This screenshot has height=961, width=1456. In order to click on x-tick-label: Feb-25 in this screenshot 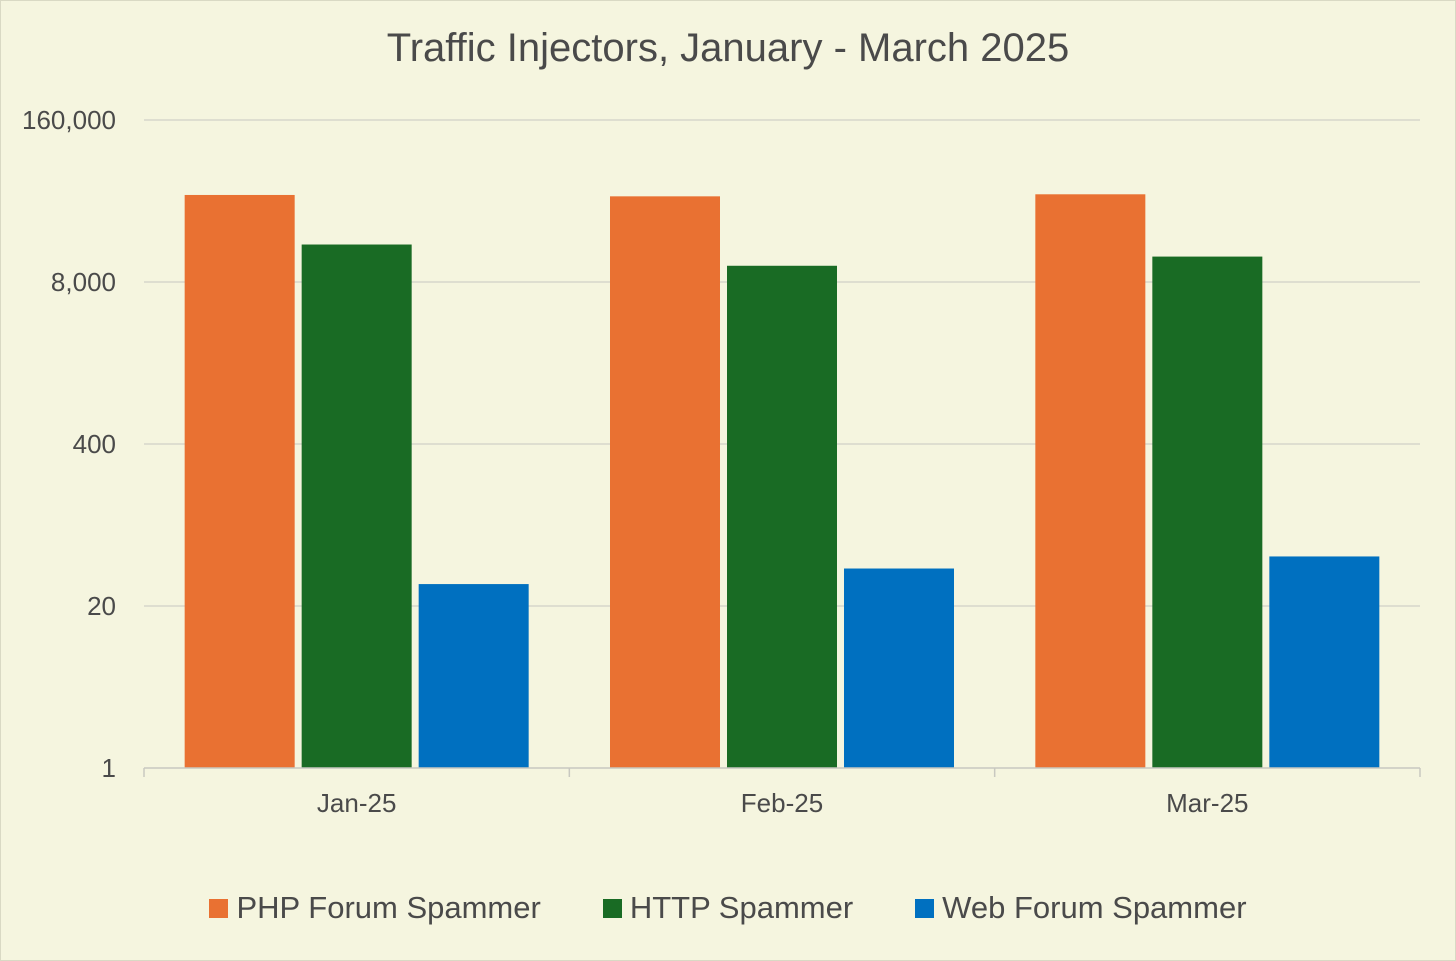, I will do `click(782, 803)`.